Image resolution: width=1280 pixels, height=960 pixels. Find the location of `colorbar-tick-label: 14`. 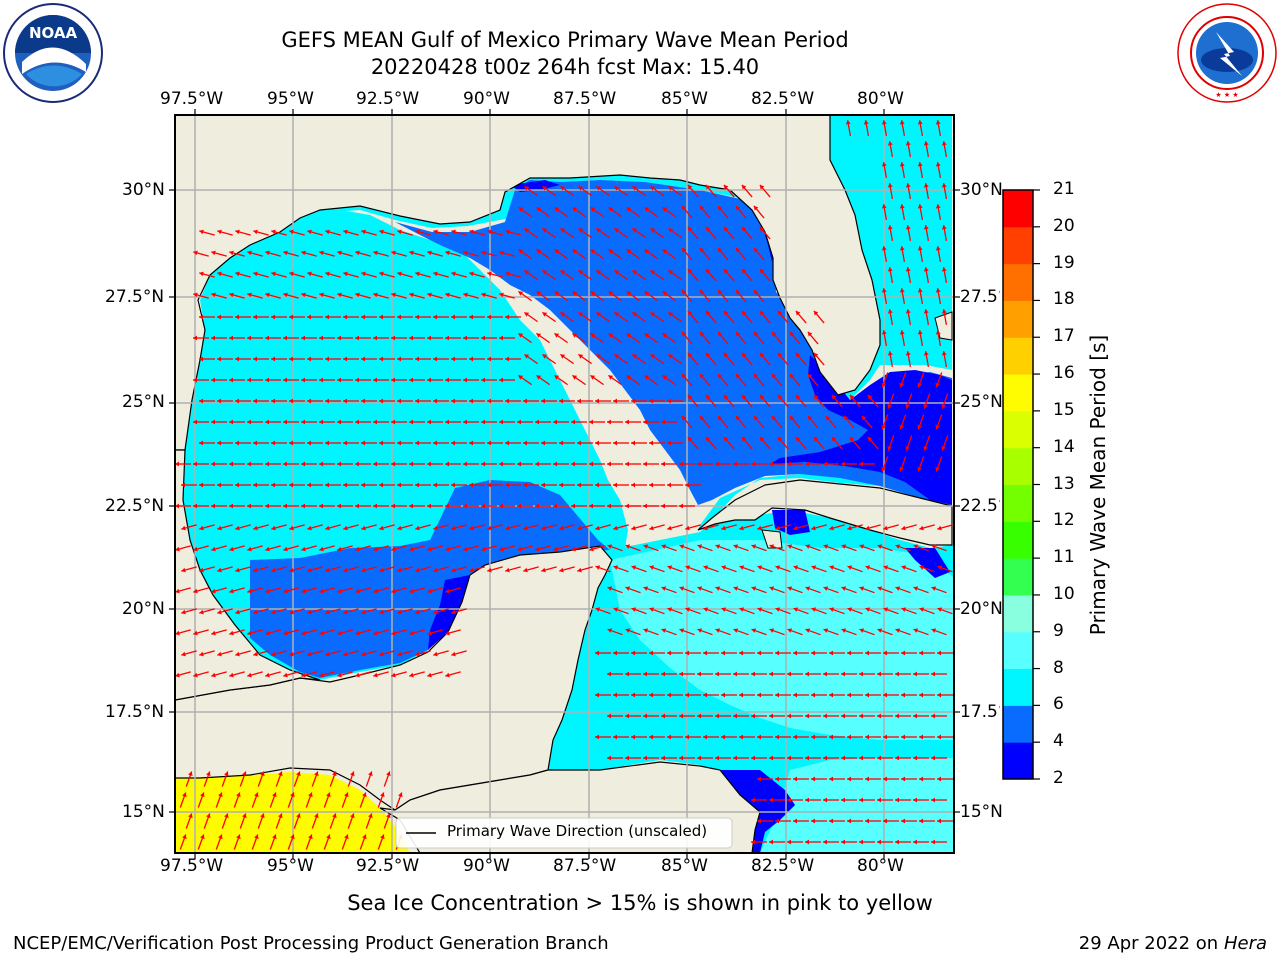

colorbar-tick-label: 14 is located at coordinates (1064, 446).